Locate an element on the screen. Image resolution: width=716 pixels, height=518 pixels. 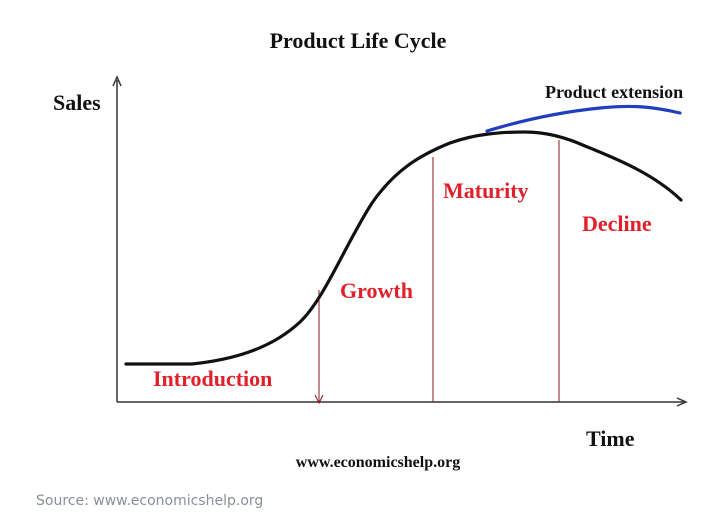
x-axis-arrow is located at coordinates (682, 402).